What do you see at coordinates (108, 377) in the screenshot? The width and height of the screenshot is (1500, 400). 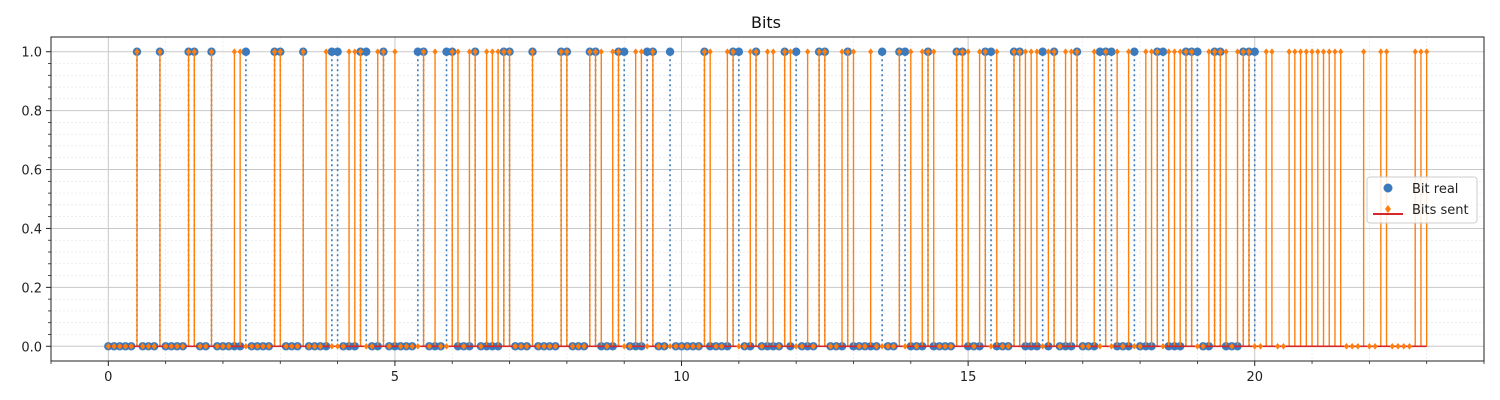 I see `x-tick-label: 0` at bounding box center [108, 377].